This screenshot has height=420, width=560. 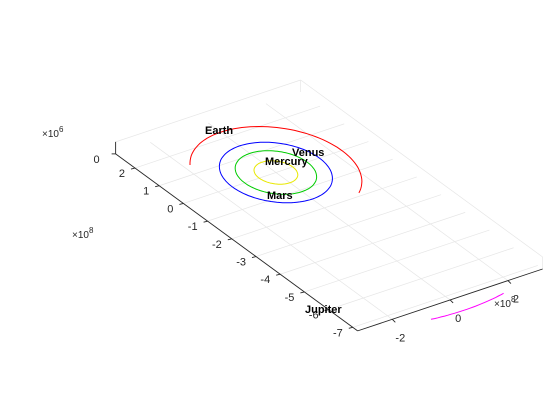 What do you see at coordinates (338, 333) in the screenshot?
I see `y-tick-label: -7` at bounding box center [338, 333].